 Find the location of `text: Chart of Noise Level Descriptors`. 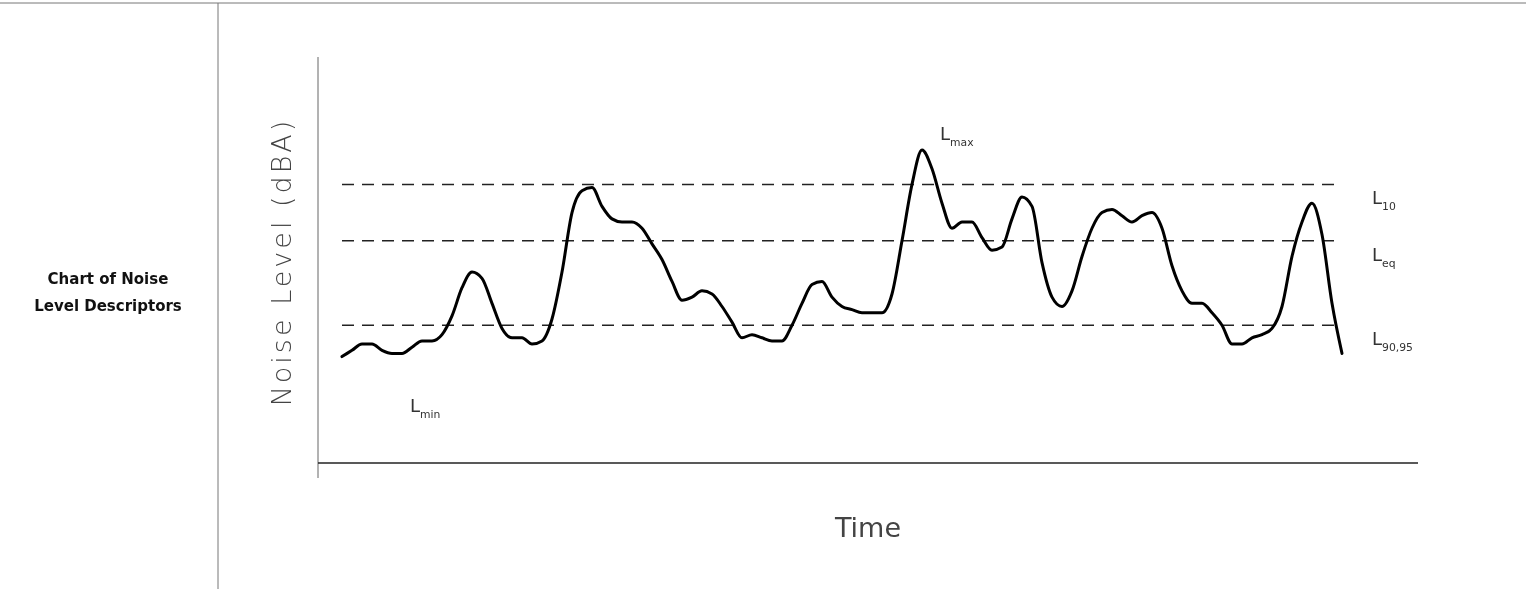

text: Chart of Noise Level Descriptors is located at coordinates (108, 292).